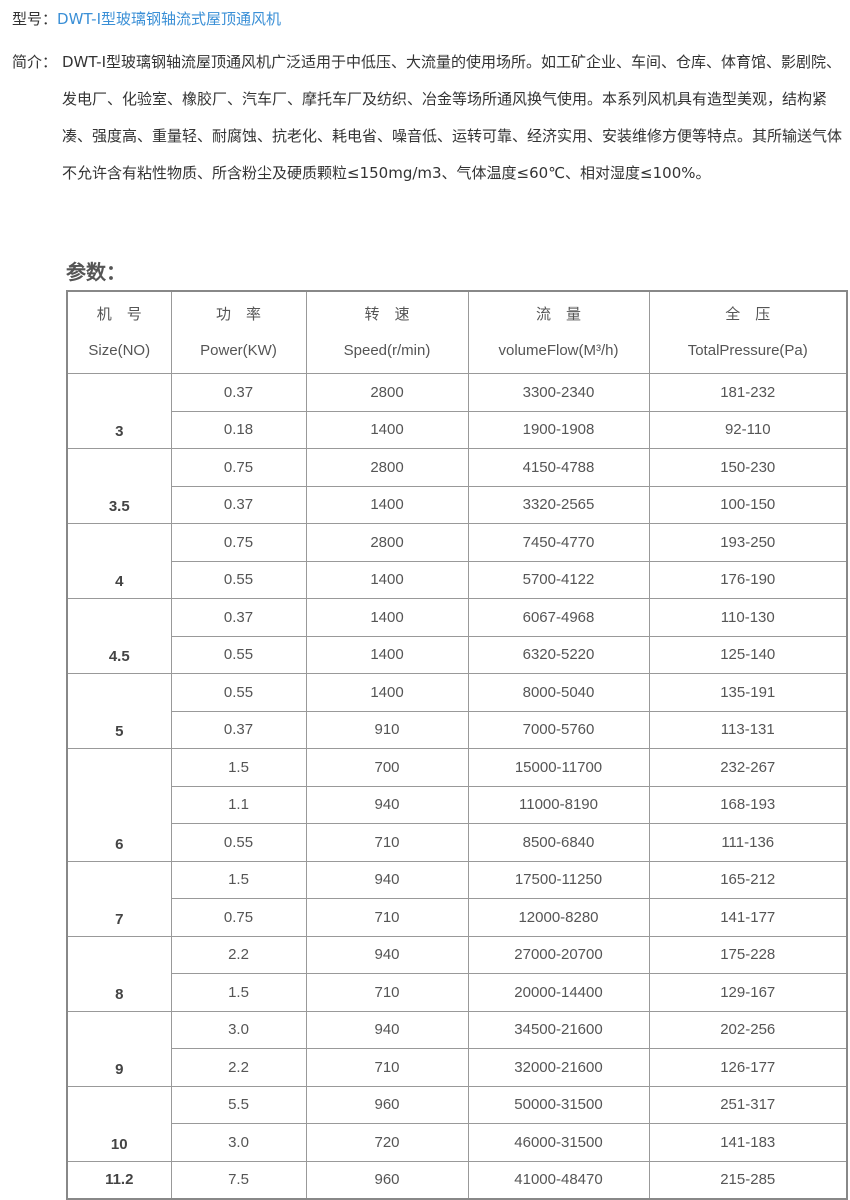 The height and width of the screenshot is (1200, 850). I want to click on table-cell: 135-191, so click(748, 692).